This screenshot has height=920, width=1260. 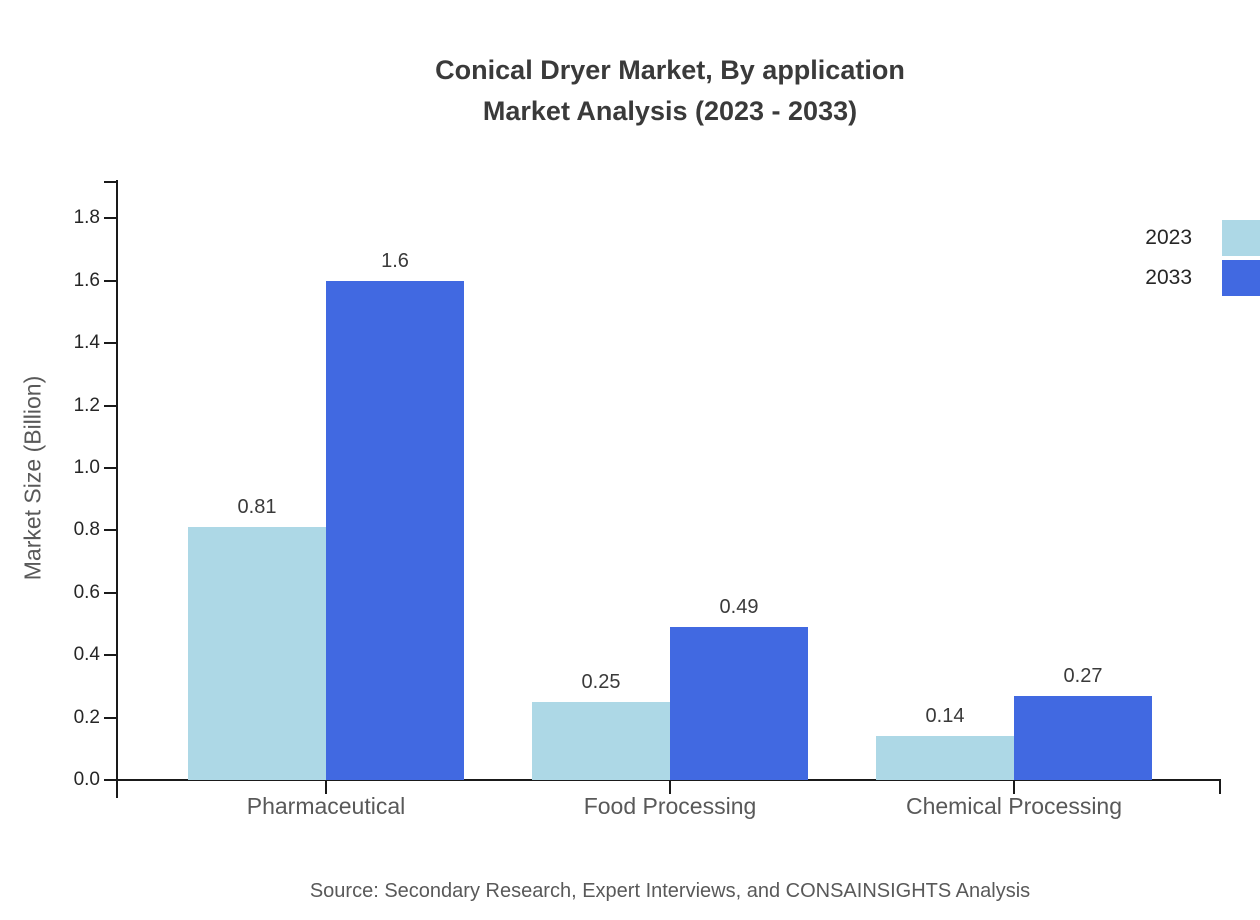 What do you see at coordinates (739, 703) in the screenshot?
I see `bar-2033-food-processing` at bounding box center [739, 703].